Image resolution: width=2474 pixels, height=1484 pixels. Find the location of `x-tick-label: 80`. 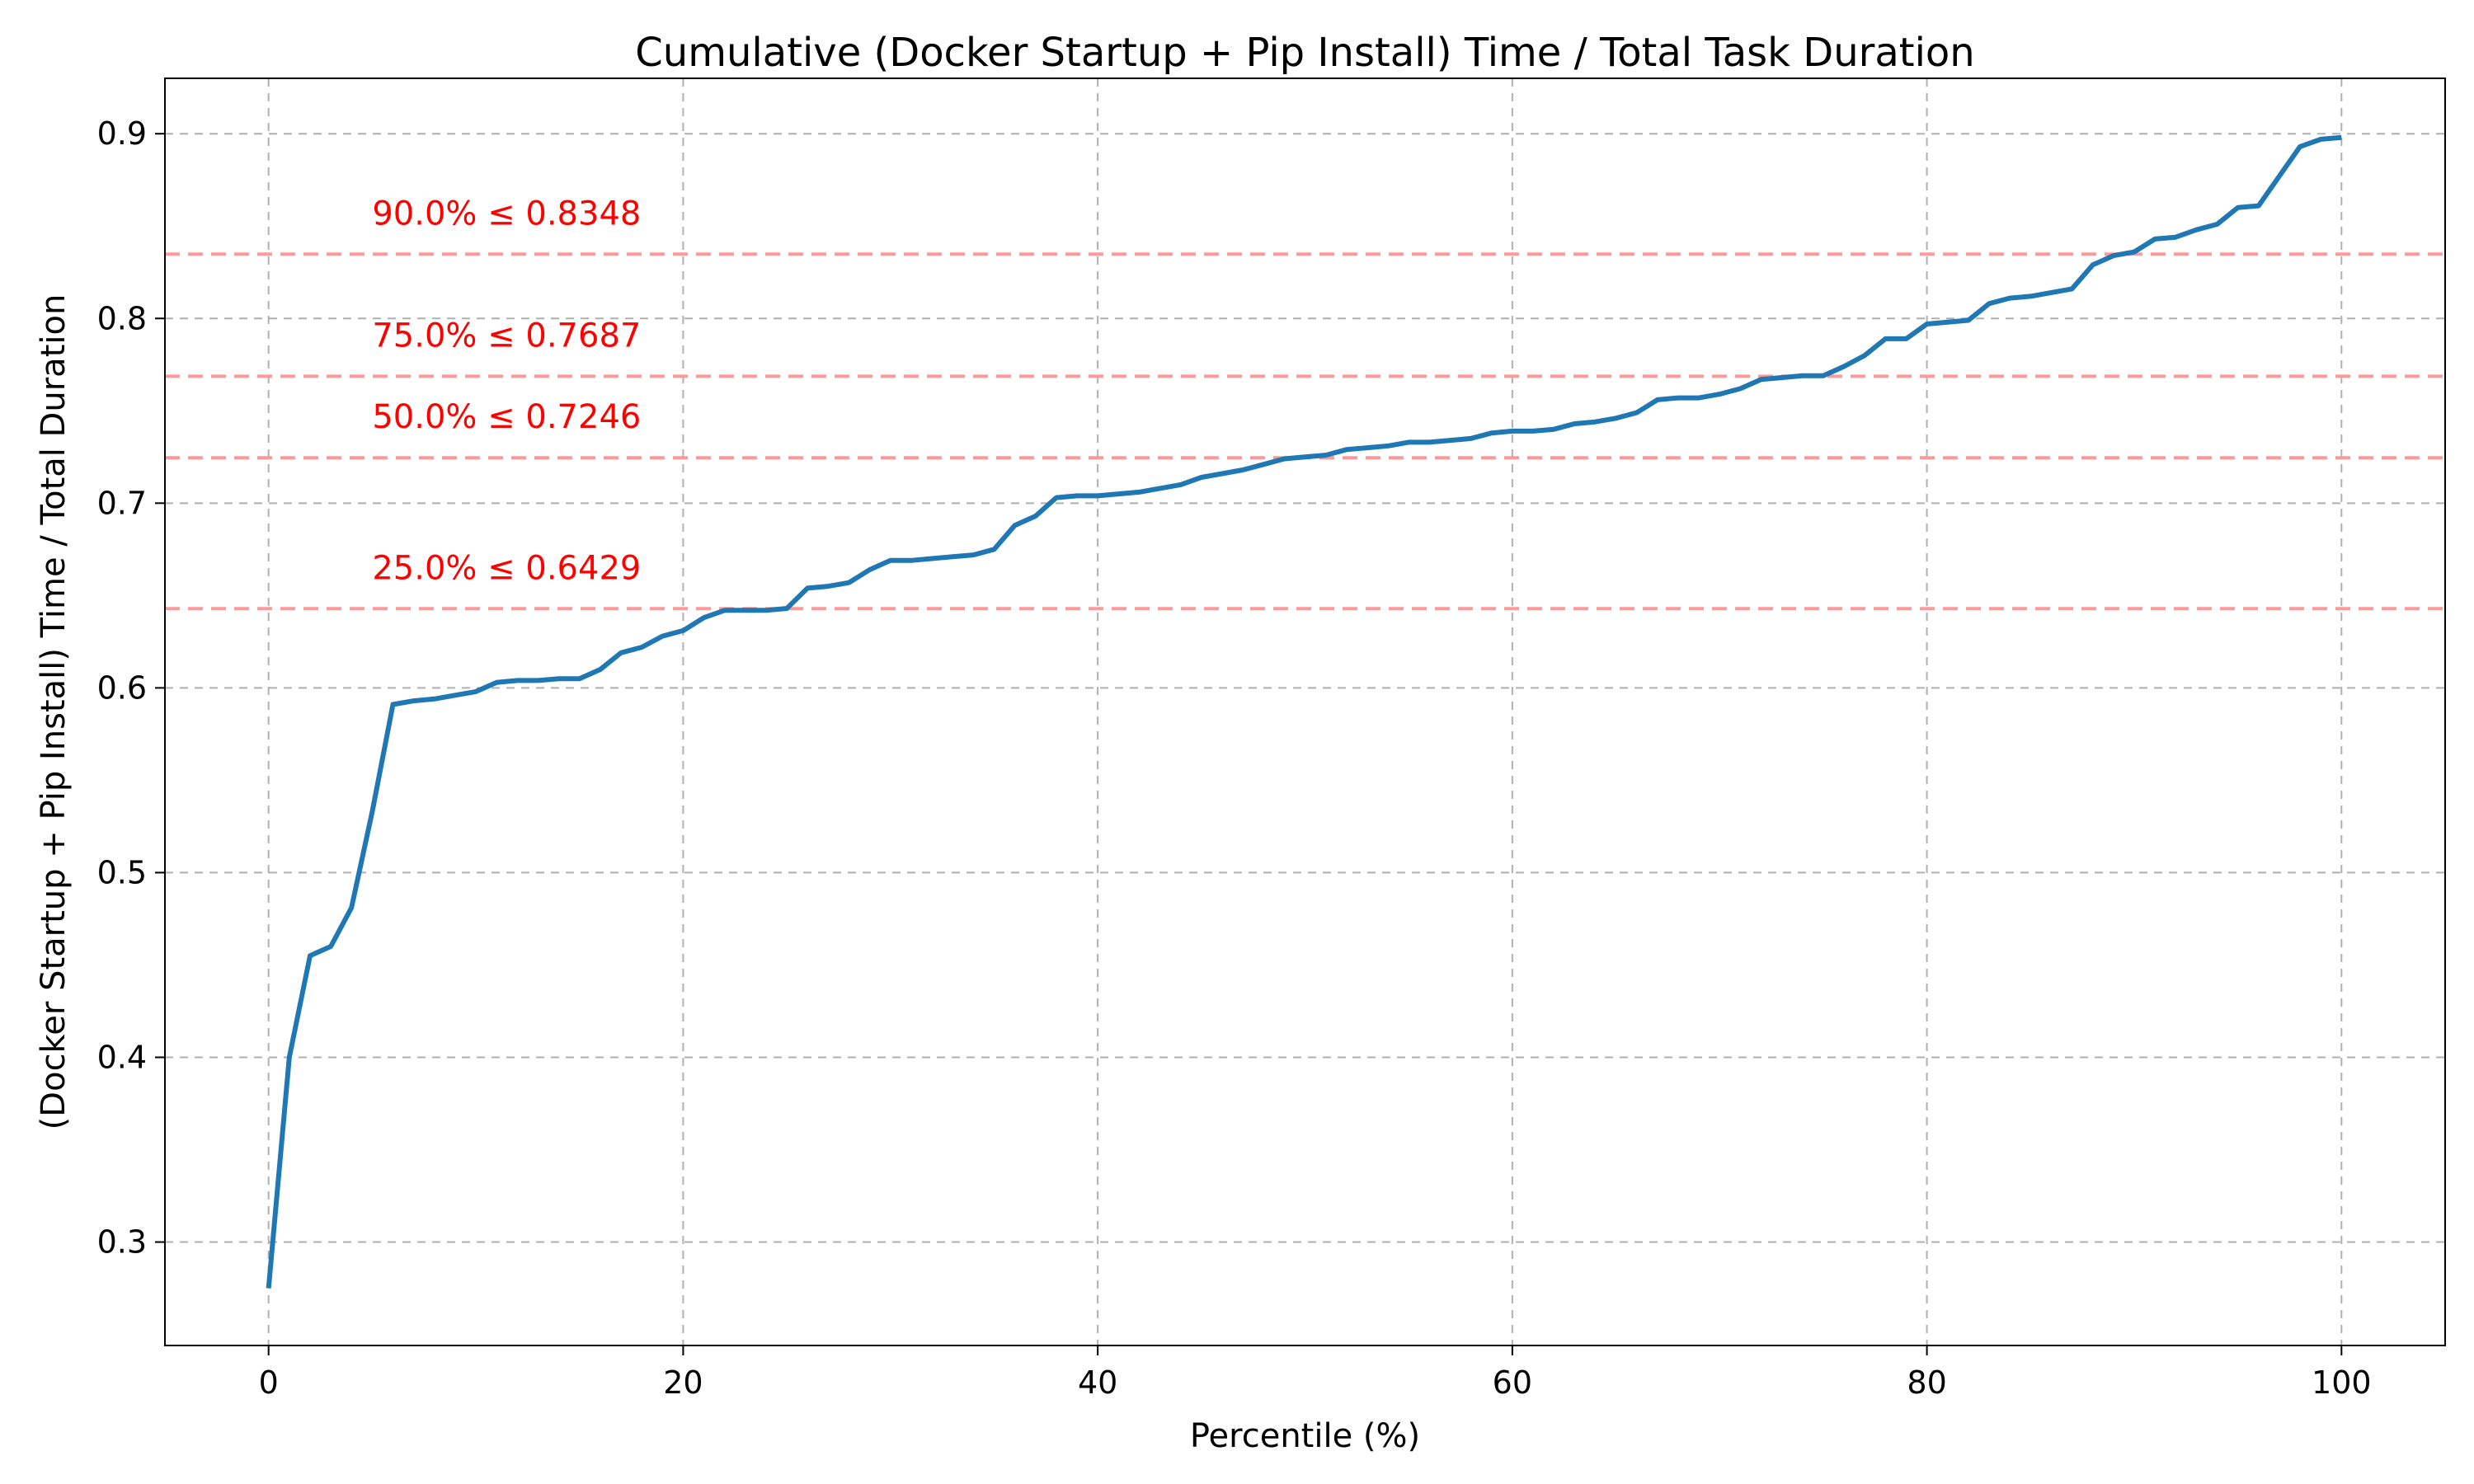

x-tick-label: 80 is located at coordinates (1926, 1382).